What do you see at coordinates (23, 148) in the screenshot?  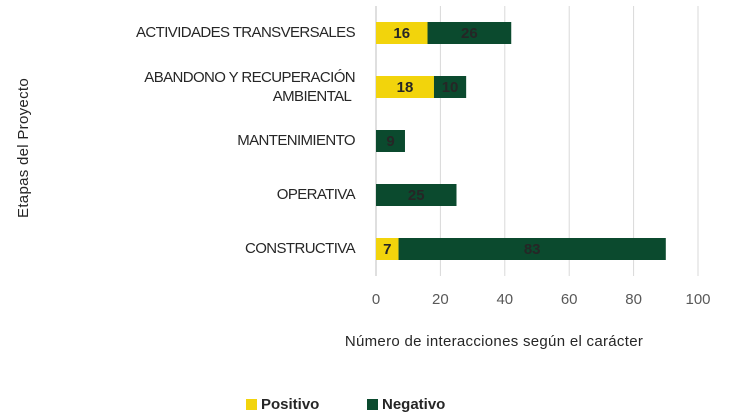 I see `y-axis-title: Etapas del Proyecto` at bounding box center [23, 148].